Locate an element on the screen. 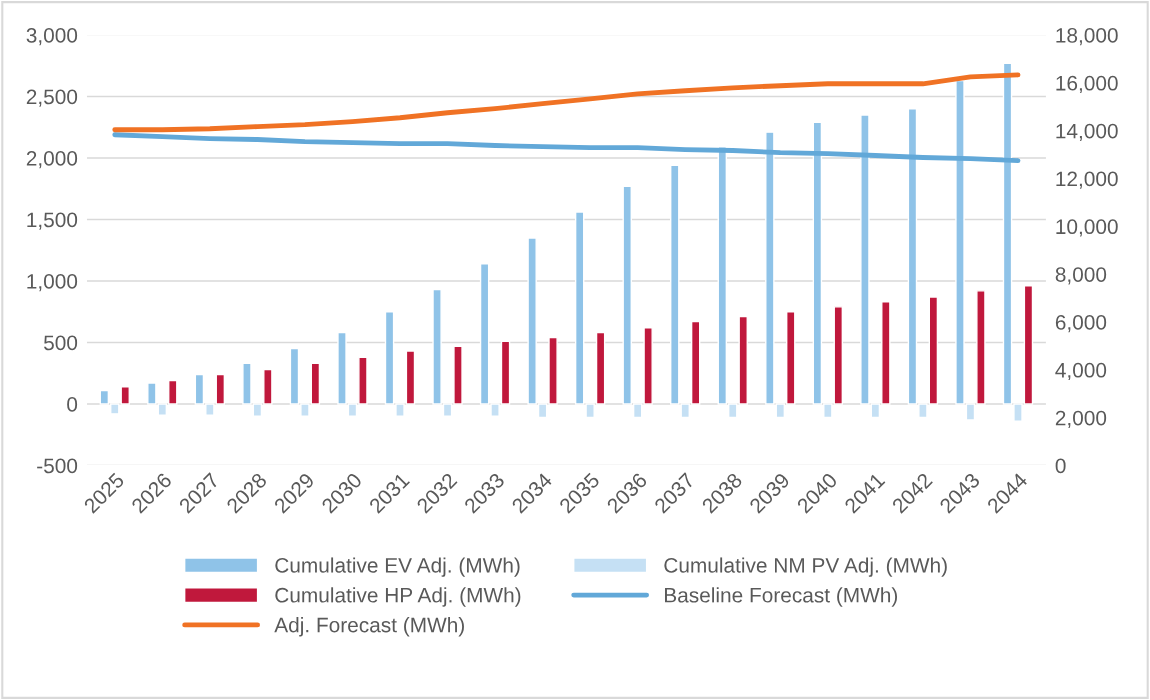  y-tick-label: -500 is located at coordinates (57, 466).